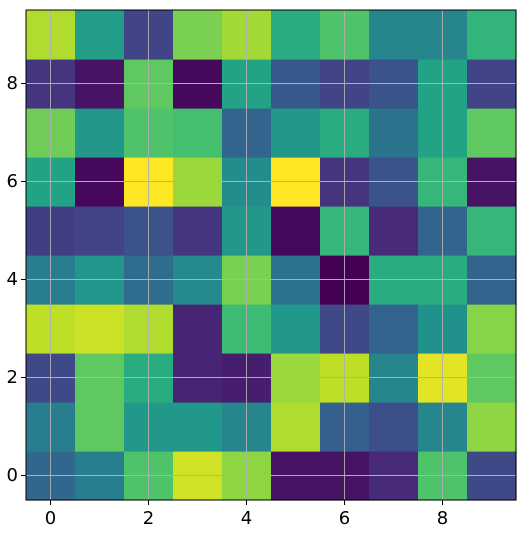 This screenshot has width=525, height=536. Describe the element at coordinates (12, 279) in the screenshot. I see `y-tick-label: 4` at that location.